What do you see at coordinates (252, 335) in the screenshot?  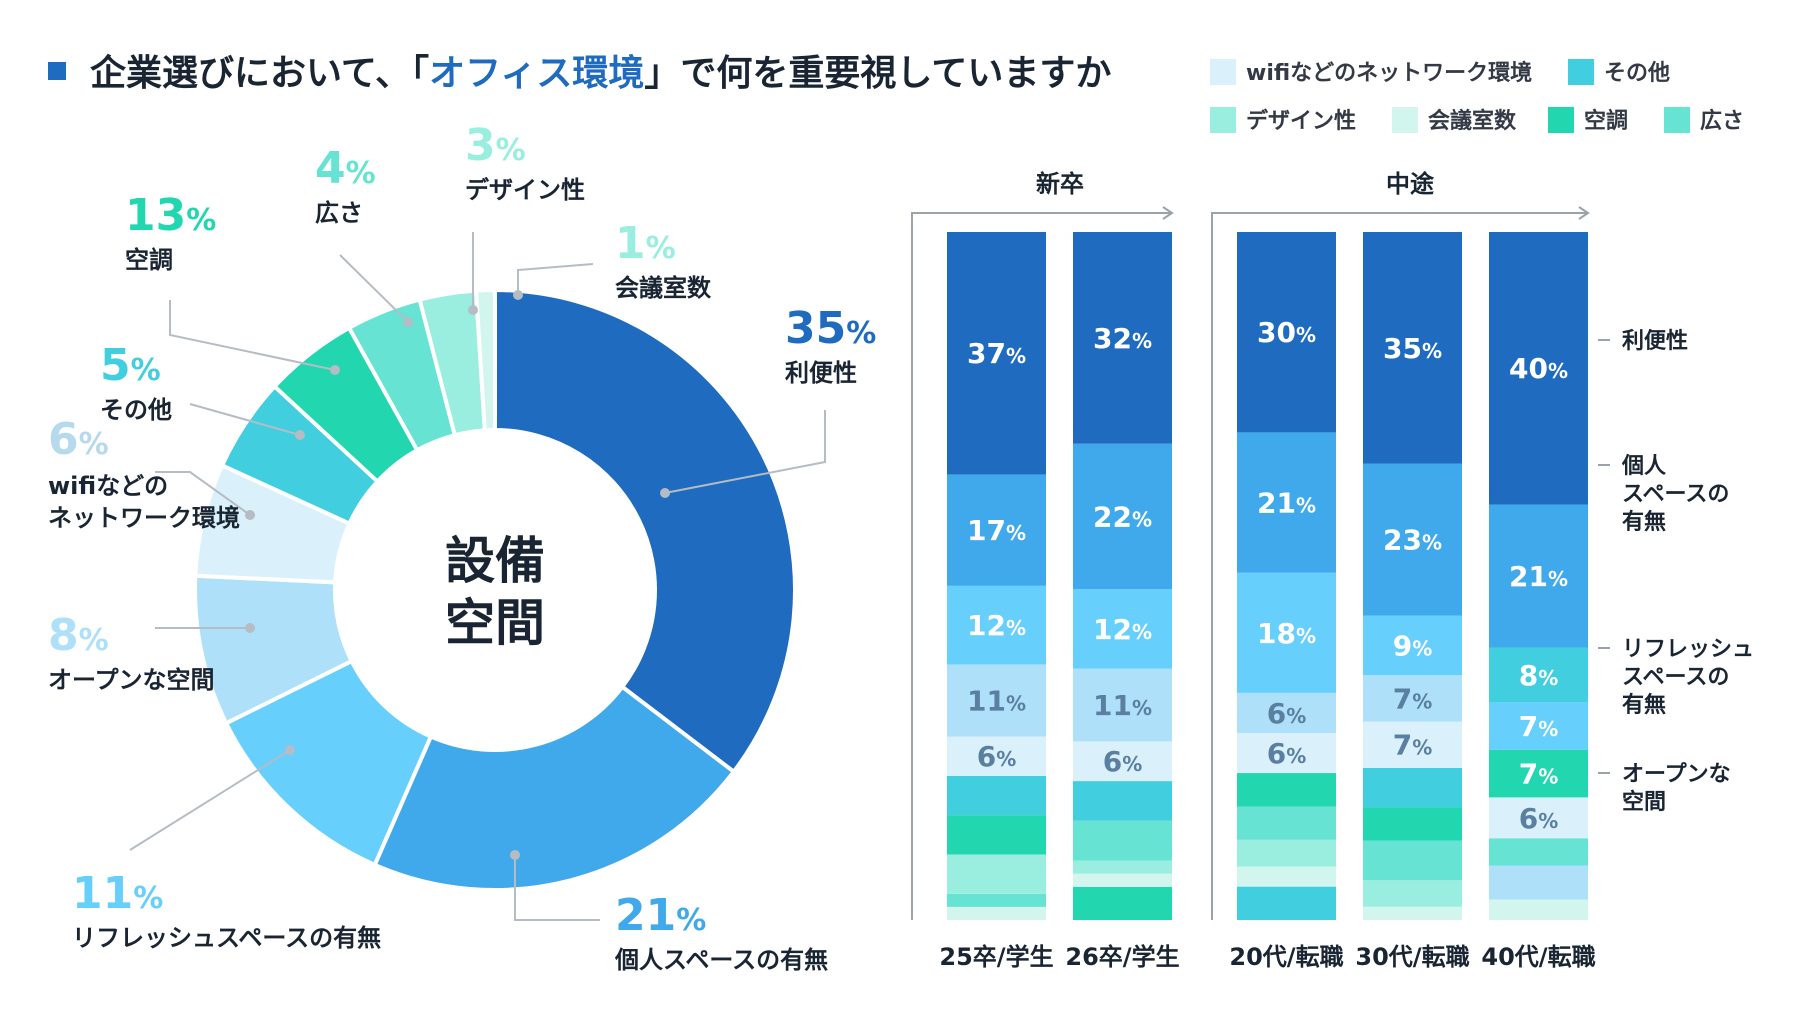 I see `leader-line-aircon` at bounding box center [252, 335].